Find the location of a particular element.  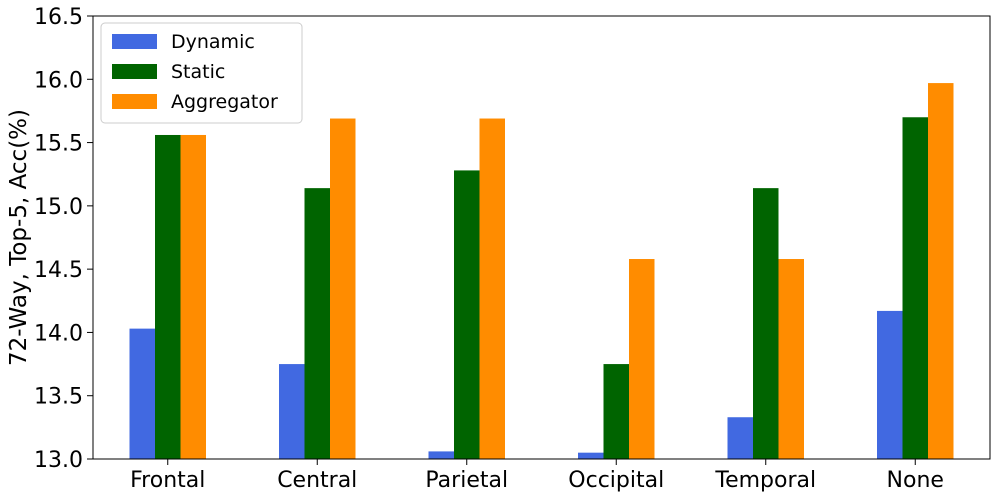

y-tick-label: 13.0 is located at coordinates (58, 460).